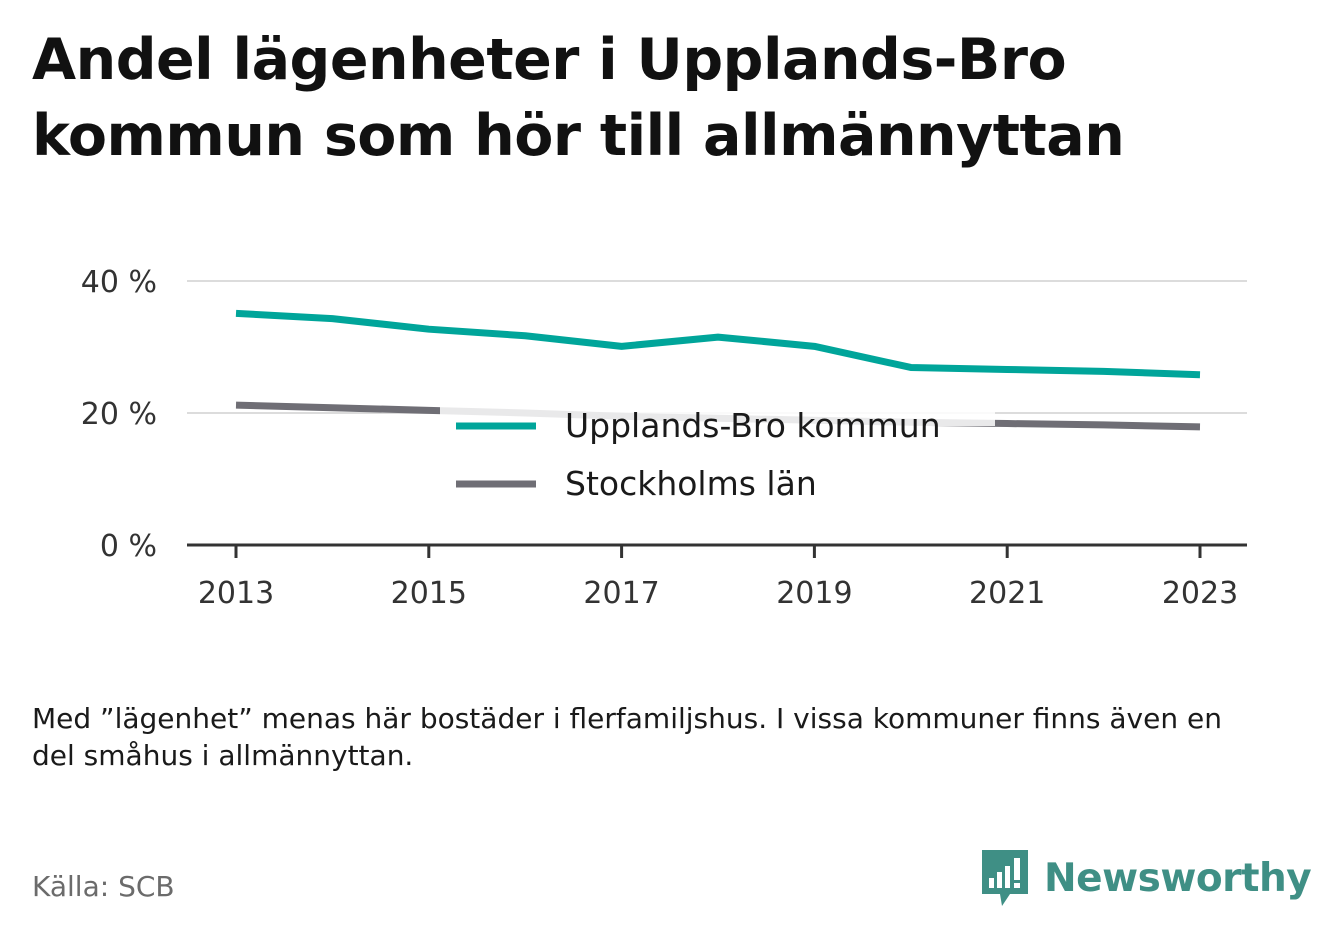  Describe the element at coordinates (753, 425) in the screenshot. I see `legend-label: Upplands-Bro kommun` at that location.